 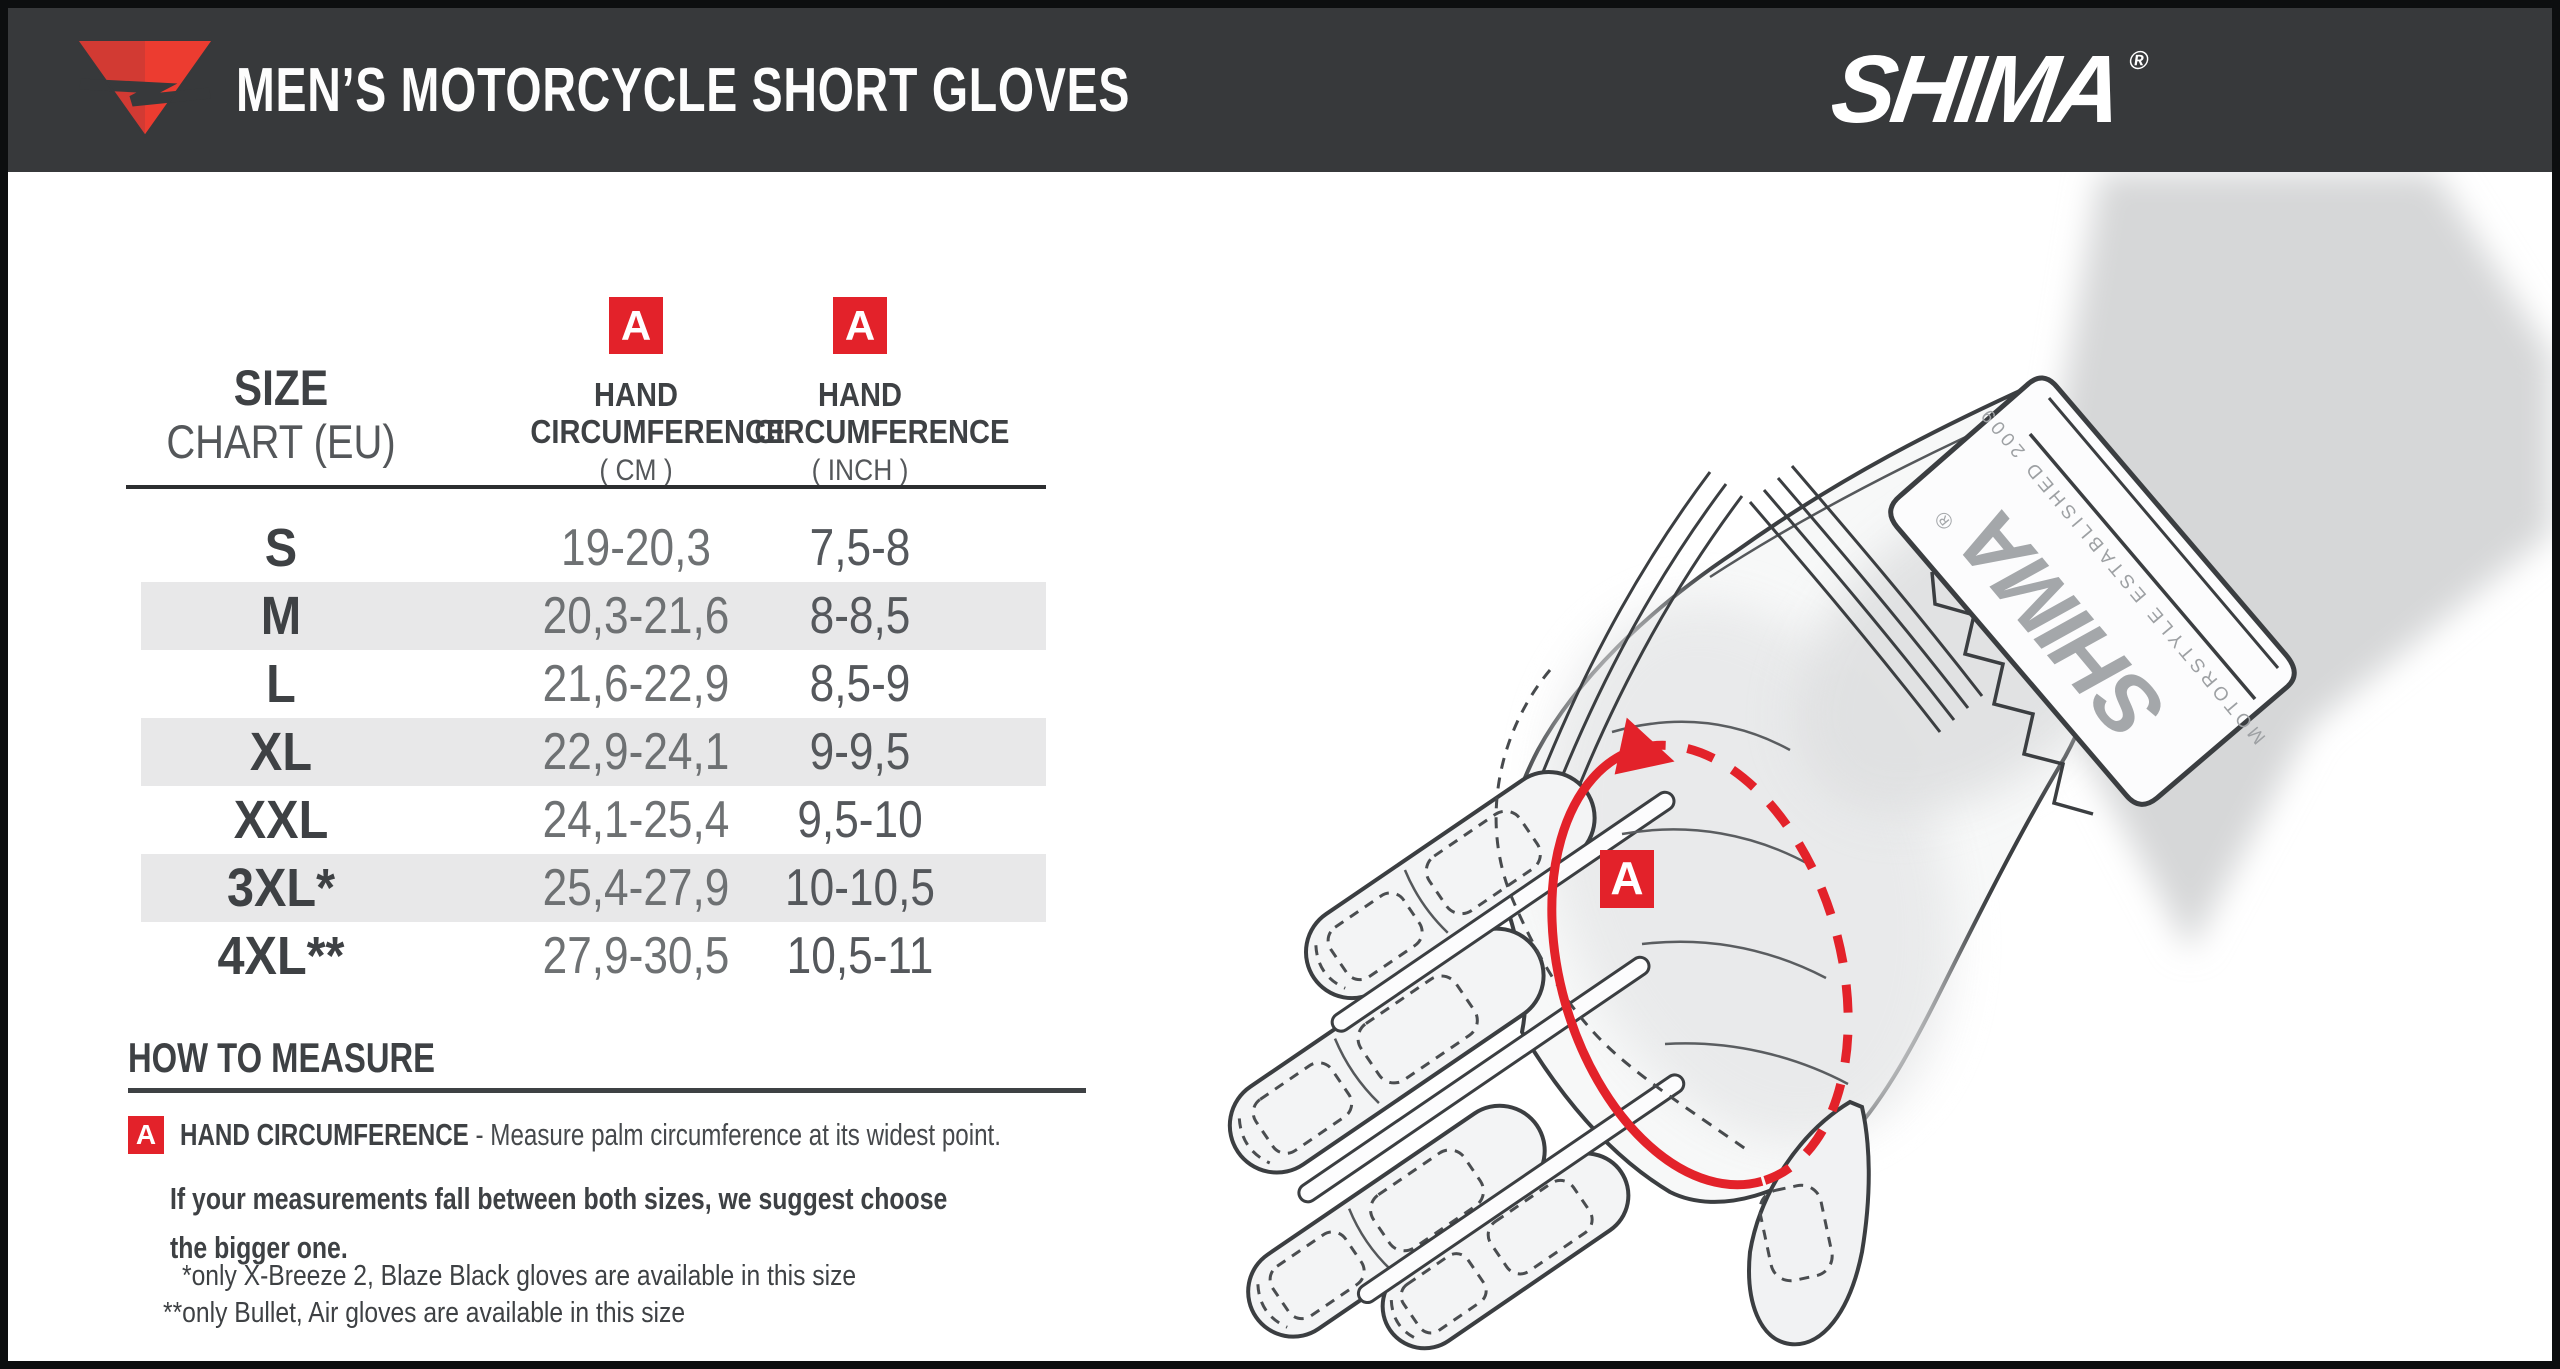 I want to click on size-header-line2: CHART (EU), so click(x=281, y=441).